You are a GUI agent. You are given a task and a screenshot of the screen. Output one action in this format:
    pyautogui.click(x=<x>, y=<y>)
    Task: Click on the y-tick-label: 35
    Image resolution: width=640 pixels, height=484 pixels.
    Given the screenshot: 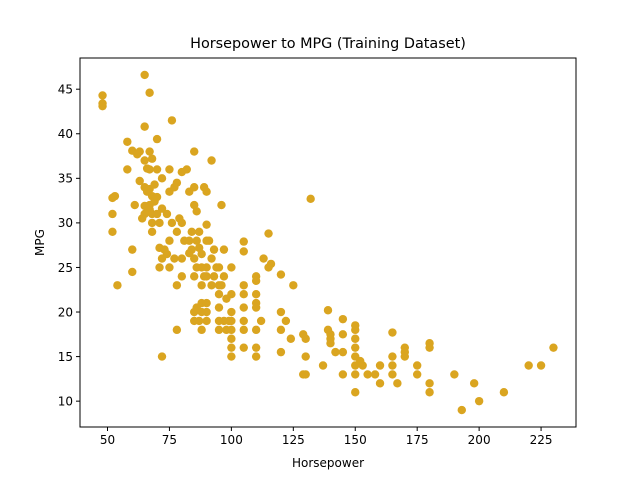 What is the action you would take?
    pyautogui.click(x=65, y=179)
    